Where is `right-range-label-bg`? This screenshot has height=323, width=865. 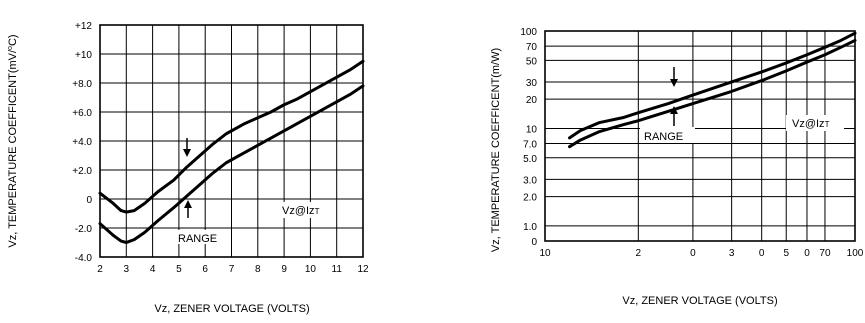
right-range-label-bg is located at coordinates (667, 135).